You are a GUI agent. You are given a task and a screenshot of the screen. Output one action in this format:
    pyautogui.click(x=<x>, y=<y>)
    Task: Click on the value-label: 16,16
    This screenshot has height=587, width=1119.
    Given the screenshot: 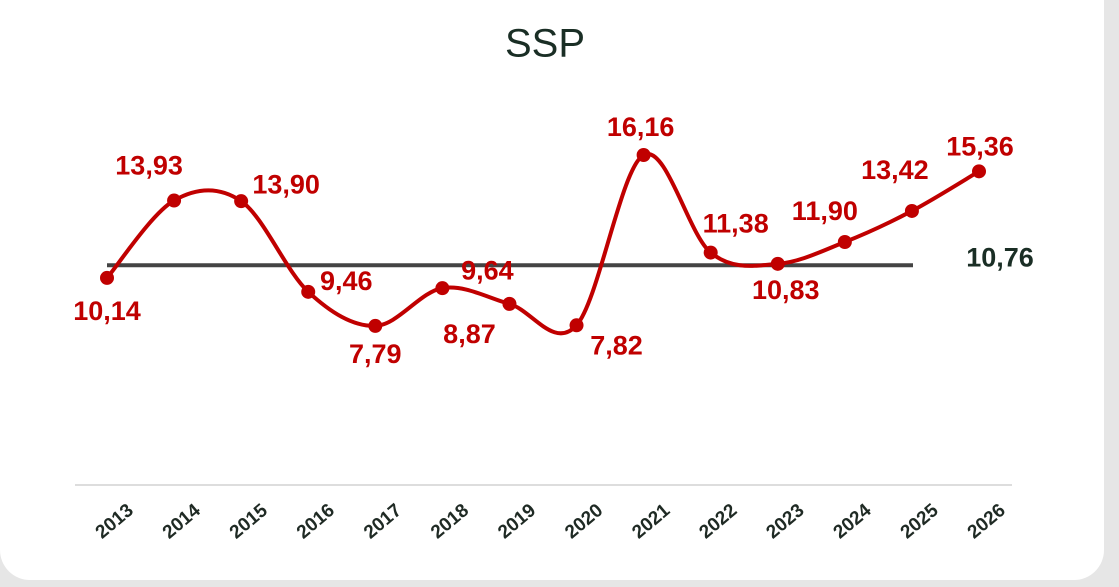 What is the action you would take?
    pyautogui.click(x=641, y=127)
    